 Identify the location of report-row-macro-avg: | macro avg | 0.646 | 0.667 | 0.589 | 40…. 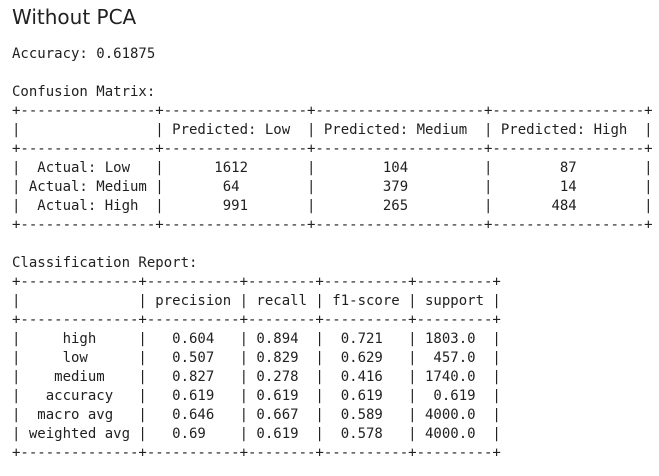
(256, 415).